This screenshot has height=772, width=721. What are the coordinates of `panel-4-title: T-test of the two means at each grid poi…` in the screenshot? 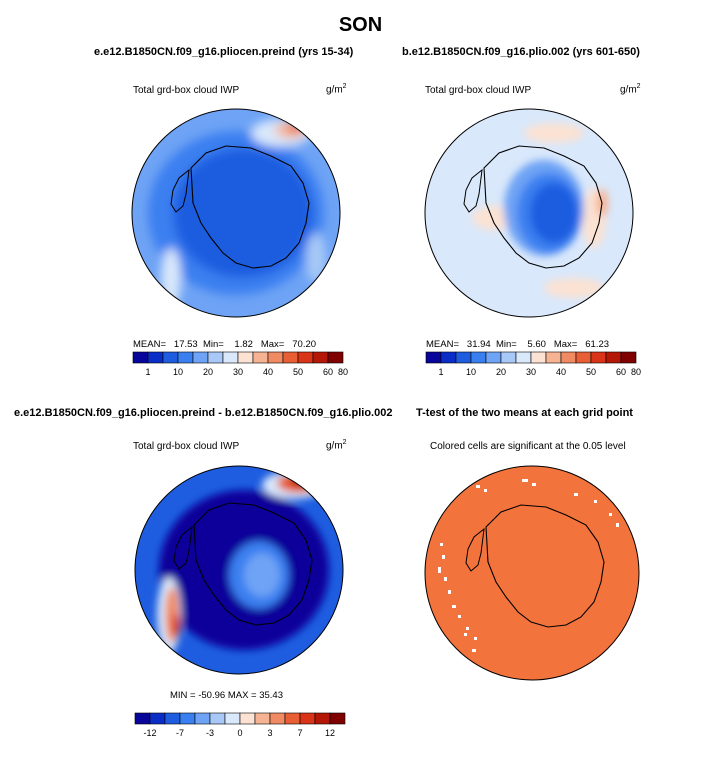 It's located at (524, 413).